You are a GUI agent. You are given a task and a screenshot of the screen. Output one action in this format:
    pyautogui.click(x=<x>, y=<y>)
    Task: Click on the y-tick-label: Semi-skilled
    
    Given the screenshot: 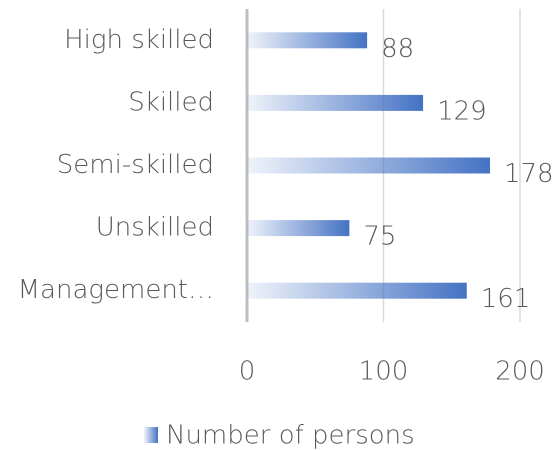 What is the action you would take?
    pyautogui.click(x=135, y=165)
    